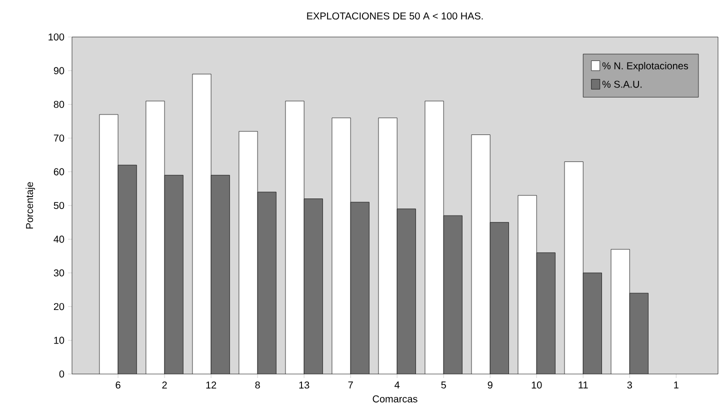 This screenshot has width=722, height=418. Describe the element at coordinates (61, 374) in the screenshot. I see `y-tick-label: 0` at that location.